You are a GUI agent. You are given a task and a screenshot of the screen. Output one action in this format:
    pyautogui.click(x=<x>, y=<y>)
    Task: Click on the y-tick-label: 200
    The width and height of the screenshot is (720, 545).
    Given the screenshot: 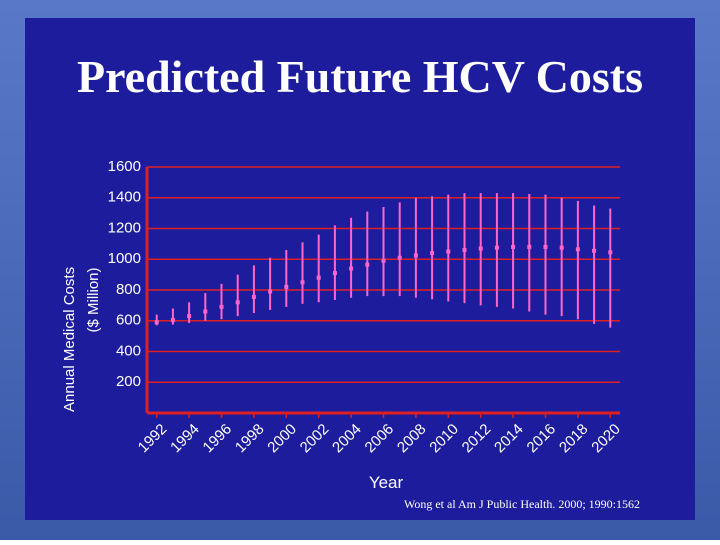 What is the action you would take?
    pyautogui.click(x=128, y=381)
    